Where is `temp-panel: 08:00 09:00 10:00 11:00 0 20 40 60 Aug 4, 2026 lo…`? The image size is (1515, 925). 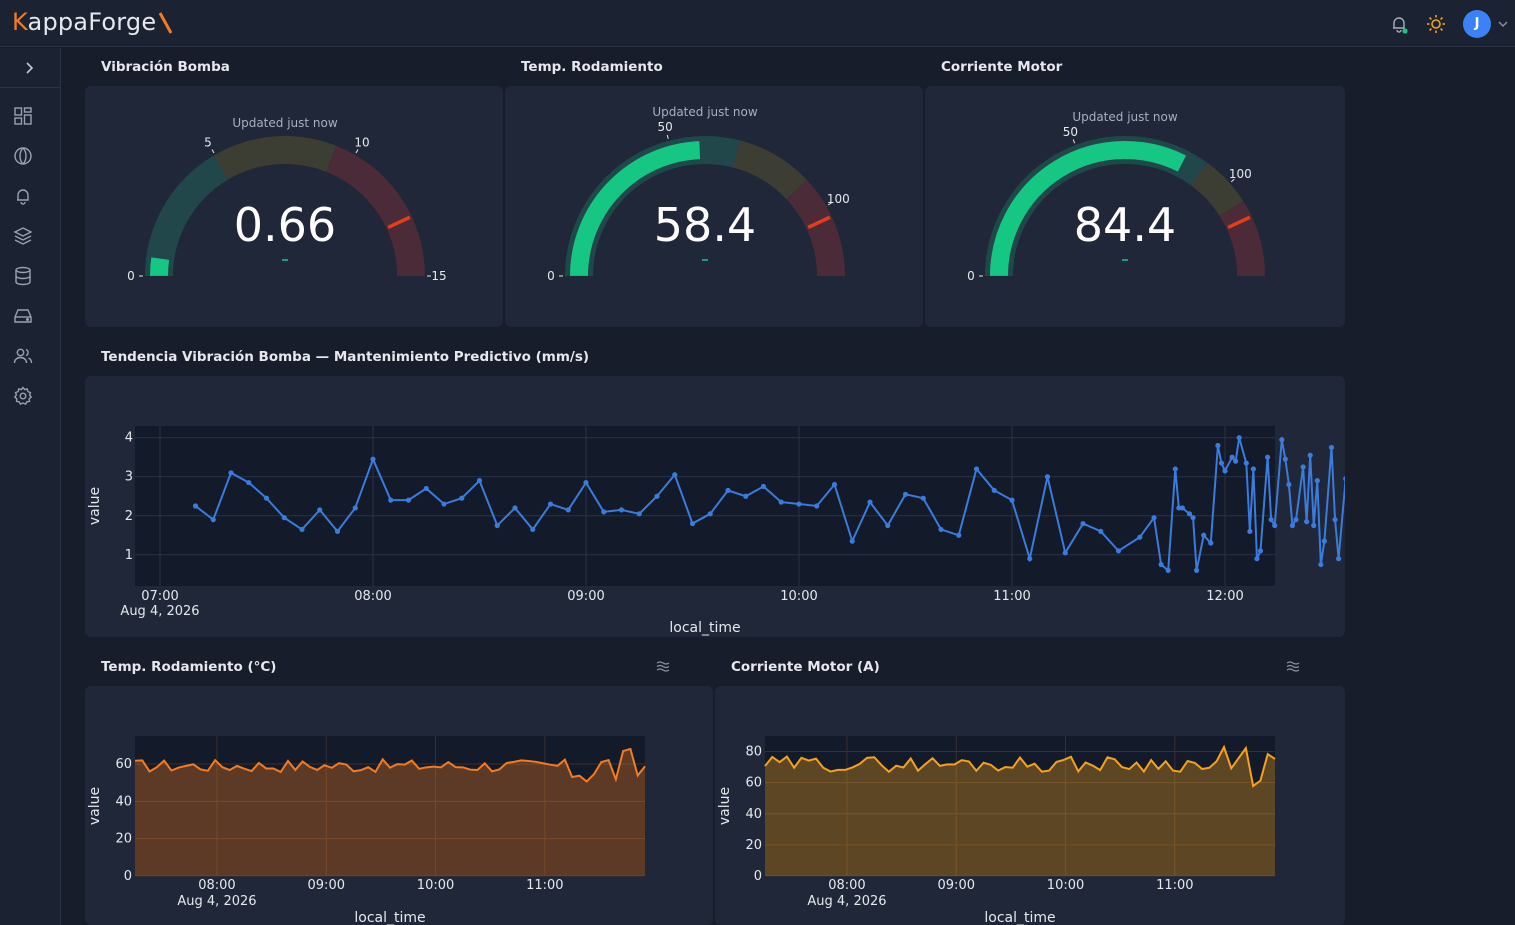
temp-panel: 08:00 09:00 10:00 11:00 0 20 40 60 Aug 4, 2026 lo… is located at coordinates (399, 805).